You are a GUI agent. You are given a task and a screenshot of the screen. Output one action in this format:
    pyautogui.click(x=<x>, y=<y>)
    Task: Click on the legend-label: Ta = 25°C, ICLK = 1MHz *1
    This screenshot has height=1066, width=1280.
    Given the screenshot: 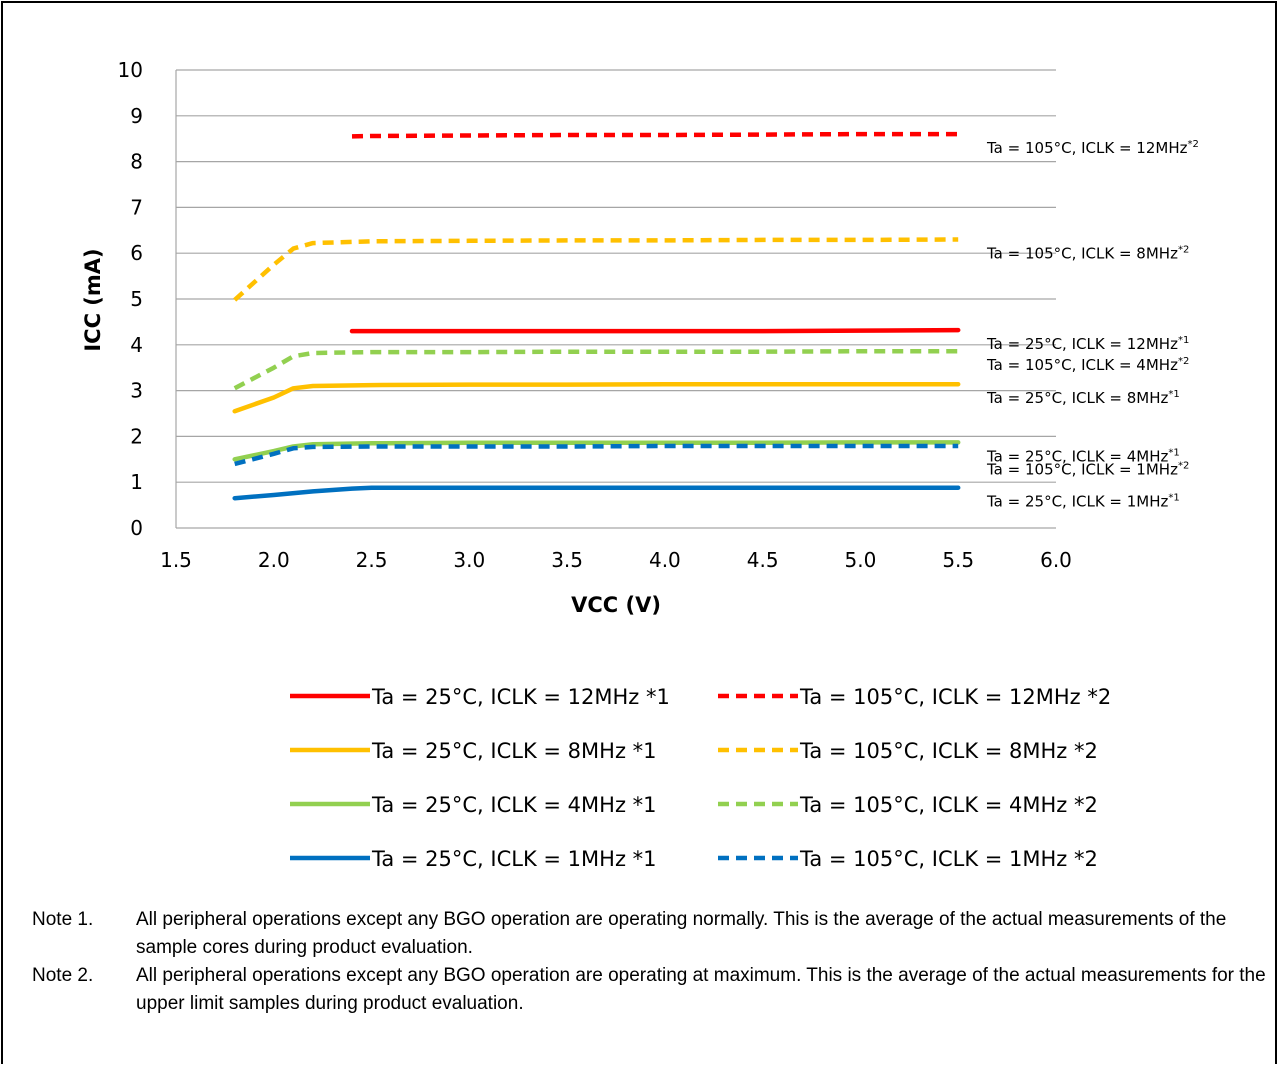 What is the action you would take?
    pyautogui.click(x=514, y=859)
    